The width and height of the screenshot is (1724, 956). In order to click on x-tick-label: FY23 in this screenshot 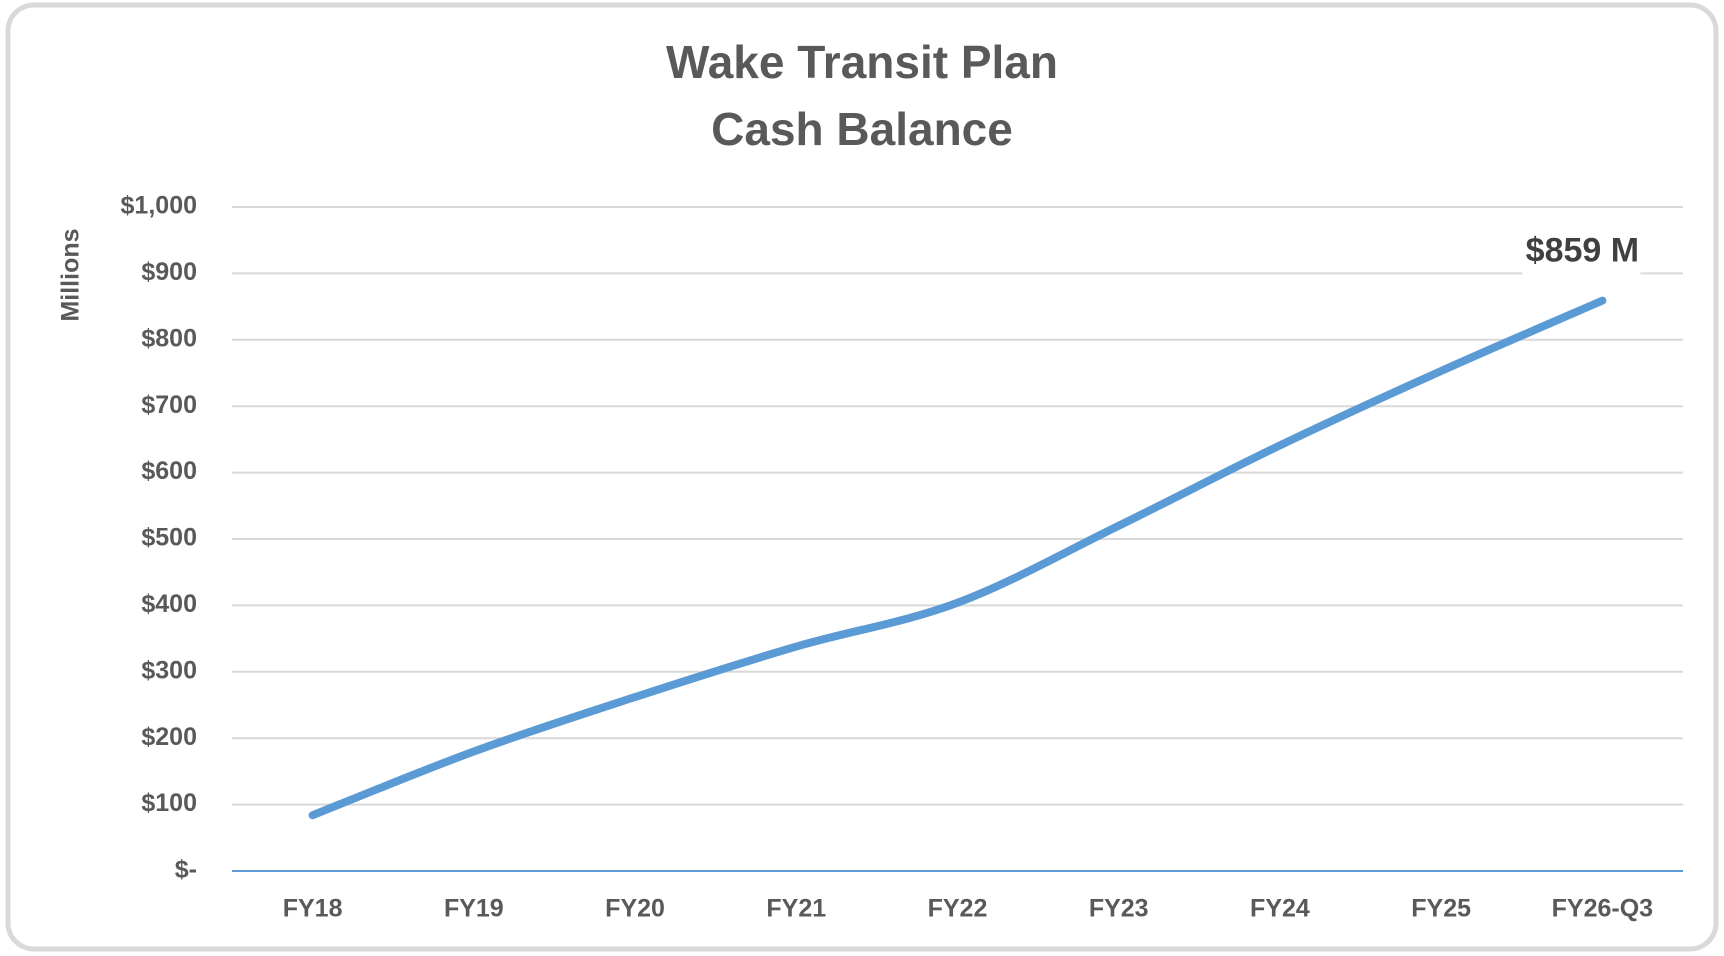, I will do `click(1119, 909)`.